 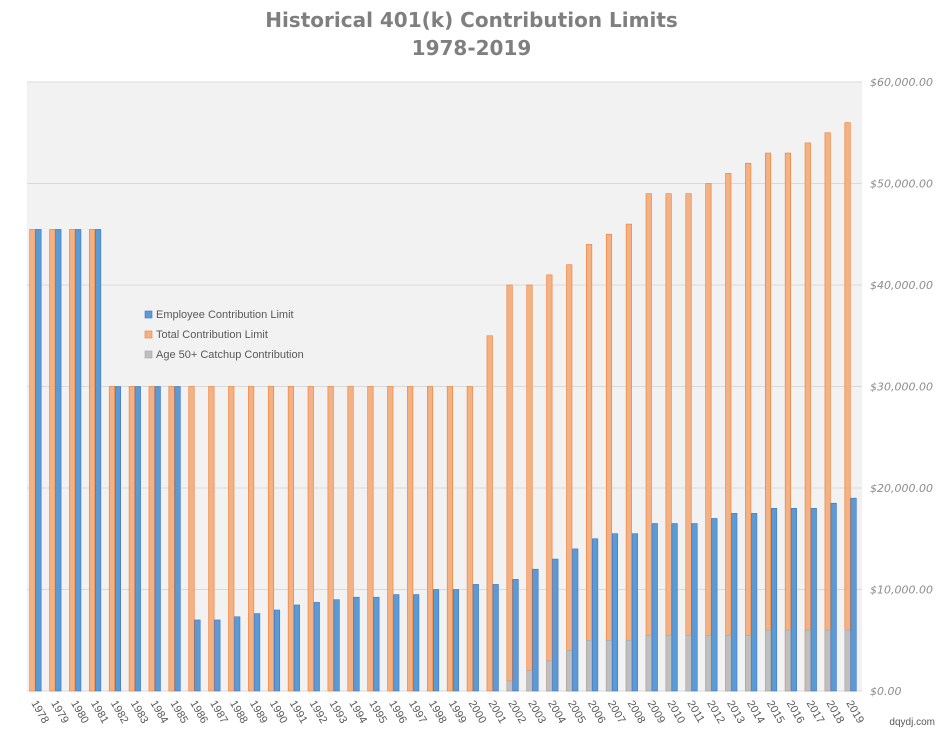 I want to click on x-tick-label: 2001, so click(x=497, y=712).